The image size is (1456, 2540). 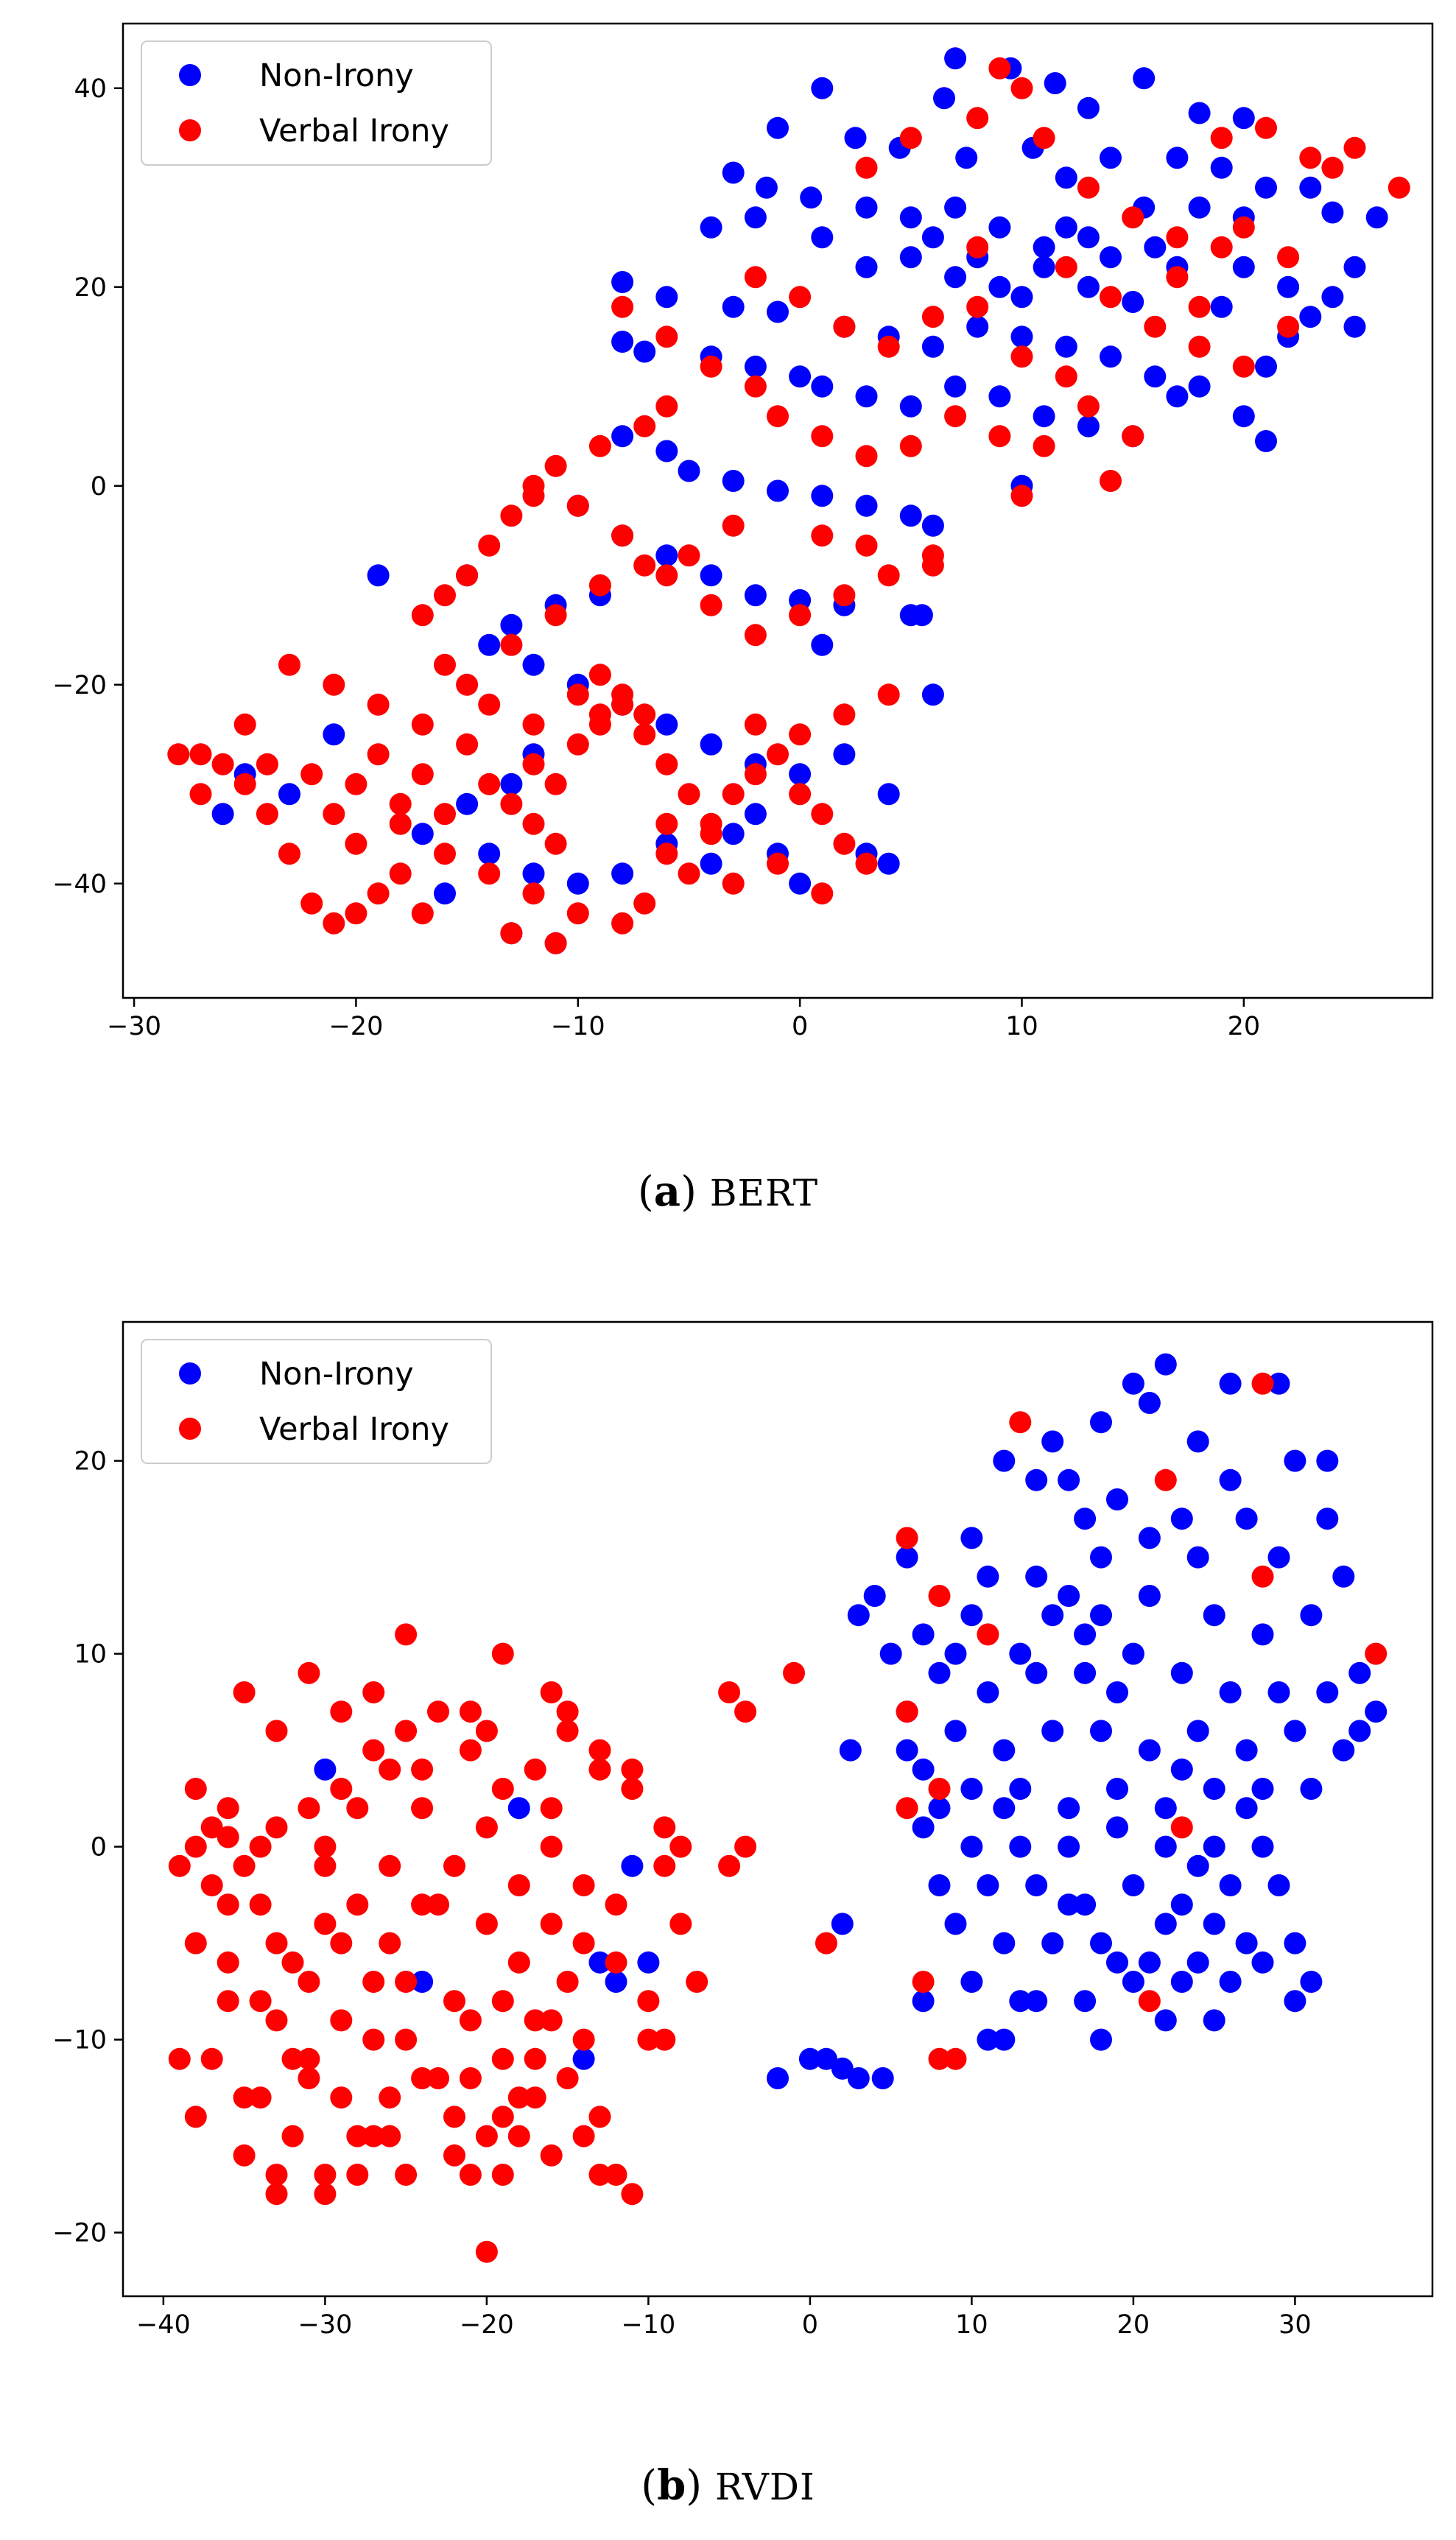 What do you see at coordinates (80, 885) in the screenshot?
I see `y-tick-label: −40` at bounding box center [80, 885].